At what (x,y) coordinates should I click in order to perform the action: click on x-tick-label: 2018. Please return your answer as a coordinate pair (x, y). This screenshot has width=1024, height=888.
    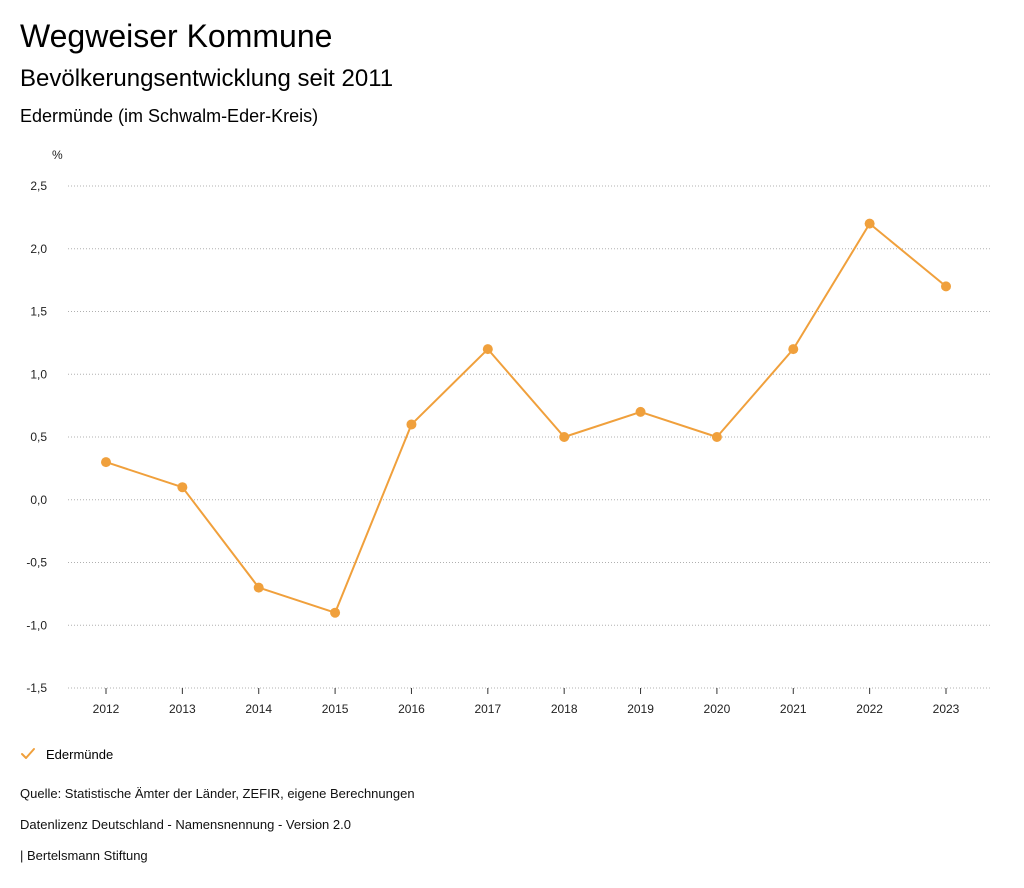
    Looking at the image, I should click on (564, 709).